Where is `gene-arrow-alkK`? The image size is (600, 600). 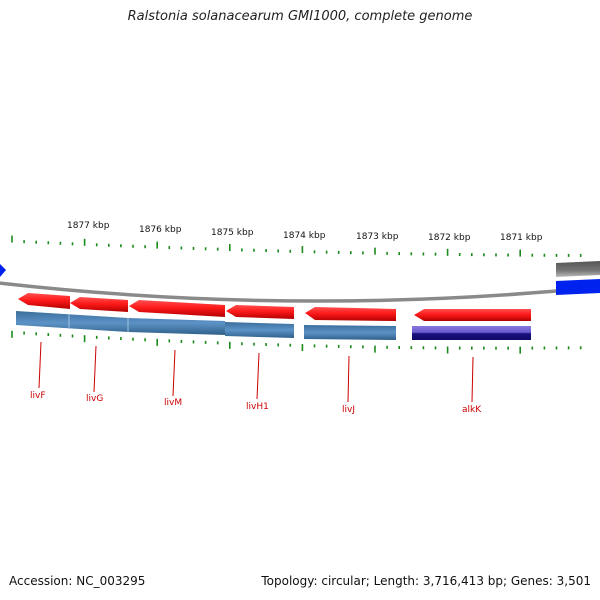 gene-arrow-alkK is located at coordinates (472, 315).